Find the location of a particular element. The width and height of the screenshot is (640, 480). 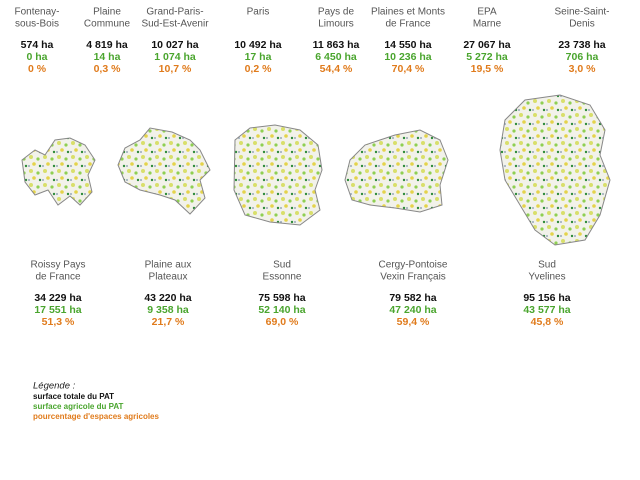

territory-name: Plaines et Monts is located at coordinates (408, 12).